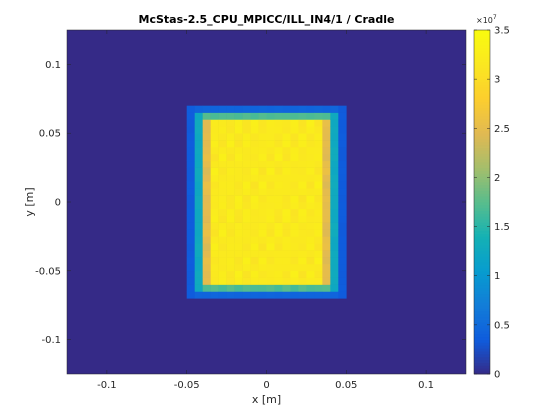 This screenshot has width=560, height=420. What do you see at coordinates (267, 19) in the screenshot?
I see `chart-title: McStas-2.5_CPU_MPICC/ILL_IN4/1 / Cradle` at bounding box center [267, 19].